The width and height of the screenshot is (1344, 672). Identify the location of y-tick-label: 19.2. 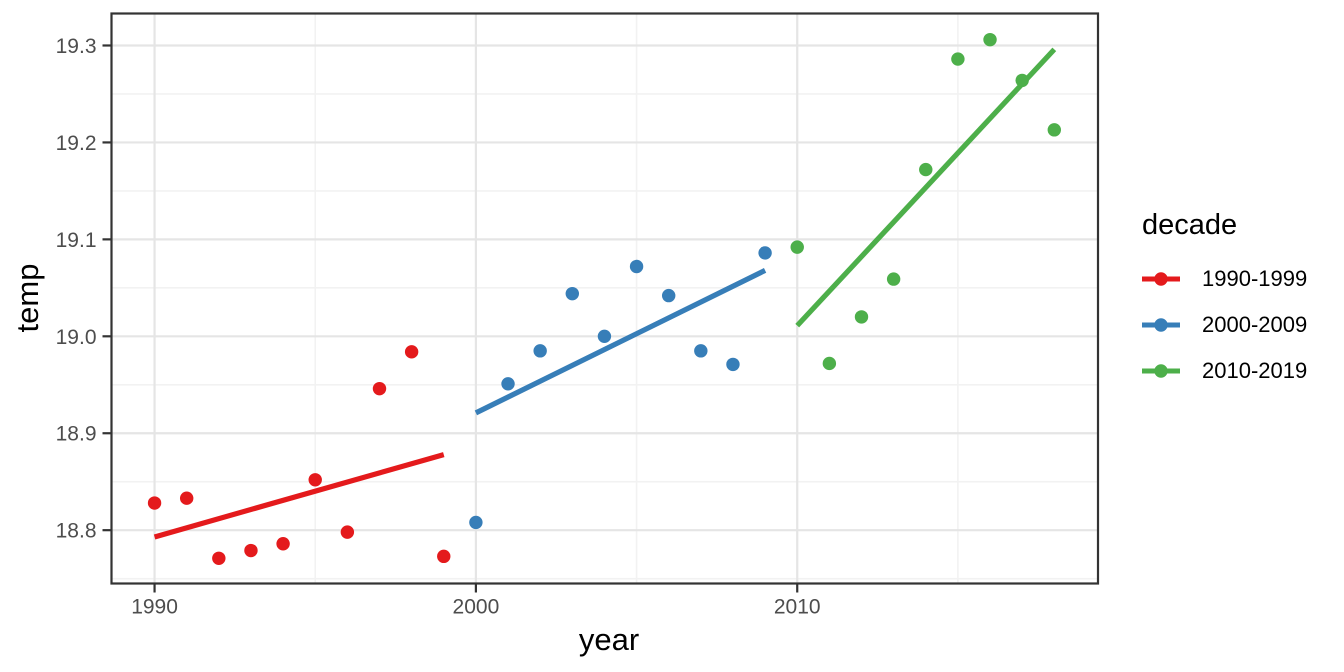
(76, 143).